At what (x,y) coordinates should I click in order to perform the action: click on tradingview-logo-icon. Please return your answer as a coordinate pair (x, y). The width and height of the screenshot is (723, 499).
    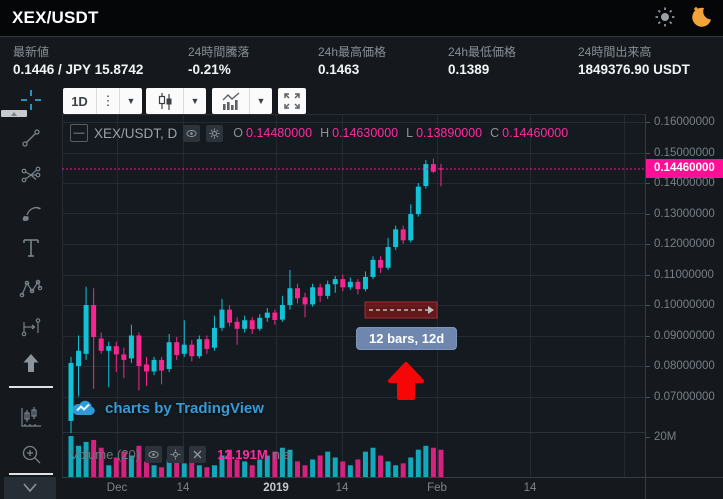
    Looking at the image, I should click on (83, 407).